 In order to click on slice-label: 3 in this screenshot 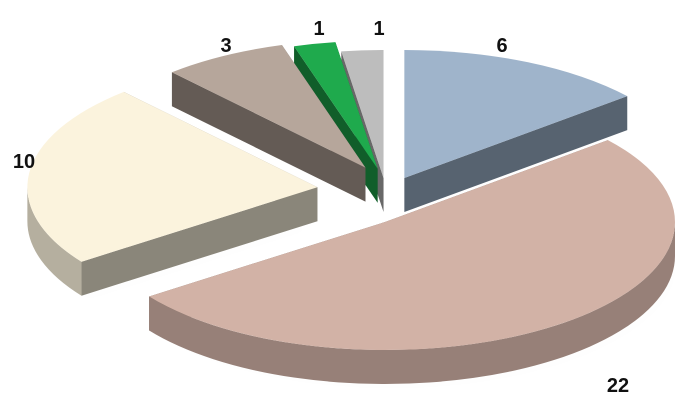, I will do `click(225, 46)`.